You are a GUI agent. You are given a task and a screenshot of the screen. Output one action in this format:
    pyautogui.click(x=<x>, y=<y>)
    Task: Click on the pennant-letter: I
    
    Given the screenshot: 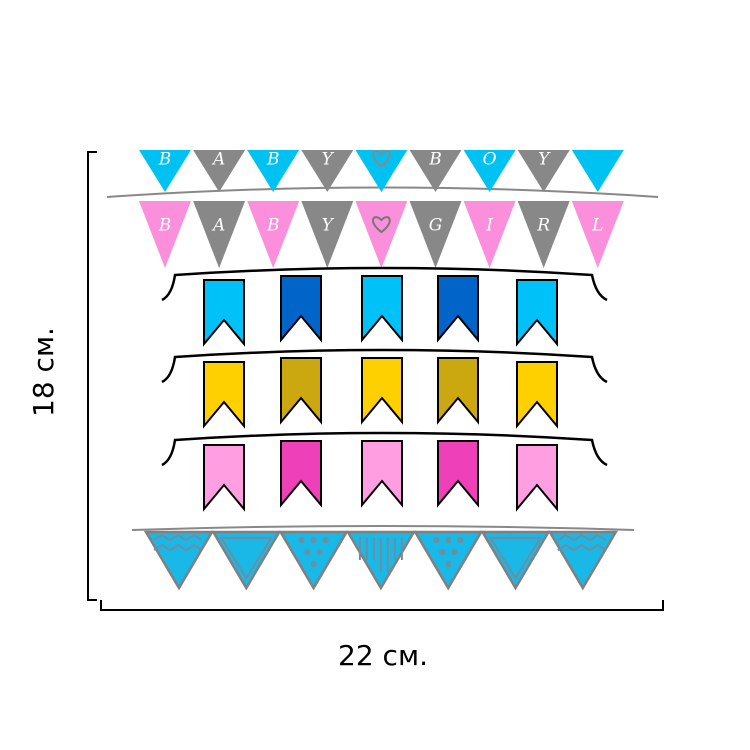 What is the action you would take?
    pyautogui.click(x=489, y=226)
    